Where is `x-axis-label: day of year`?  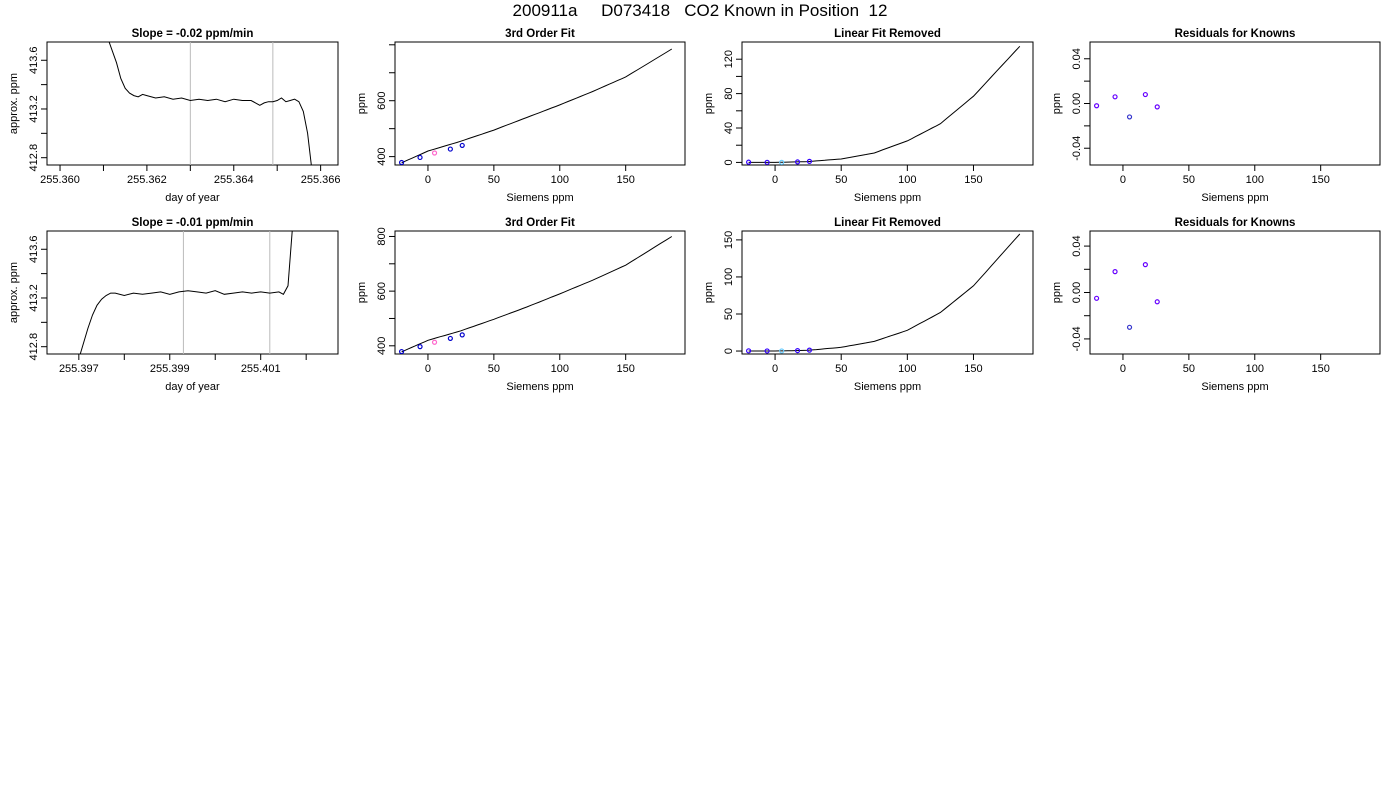 x-axis-label: day of year is located at coordinates (192, 387).